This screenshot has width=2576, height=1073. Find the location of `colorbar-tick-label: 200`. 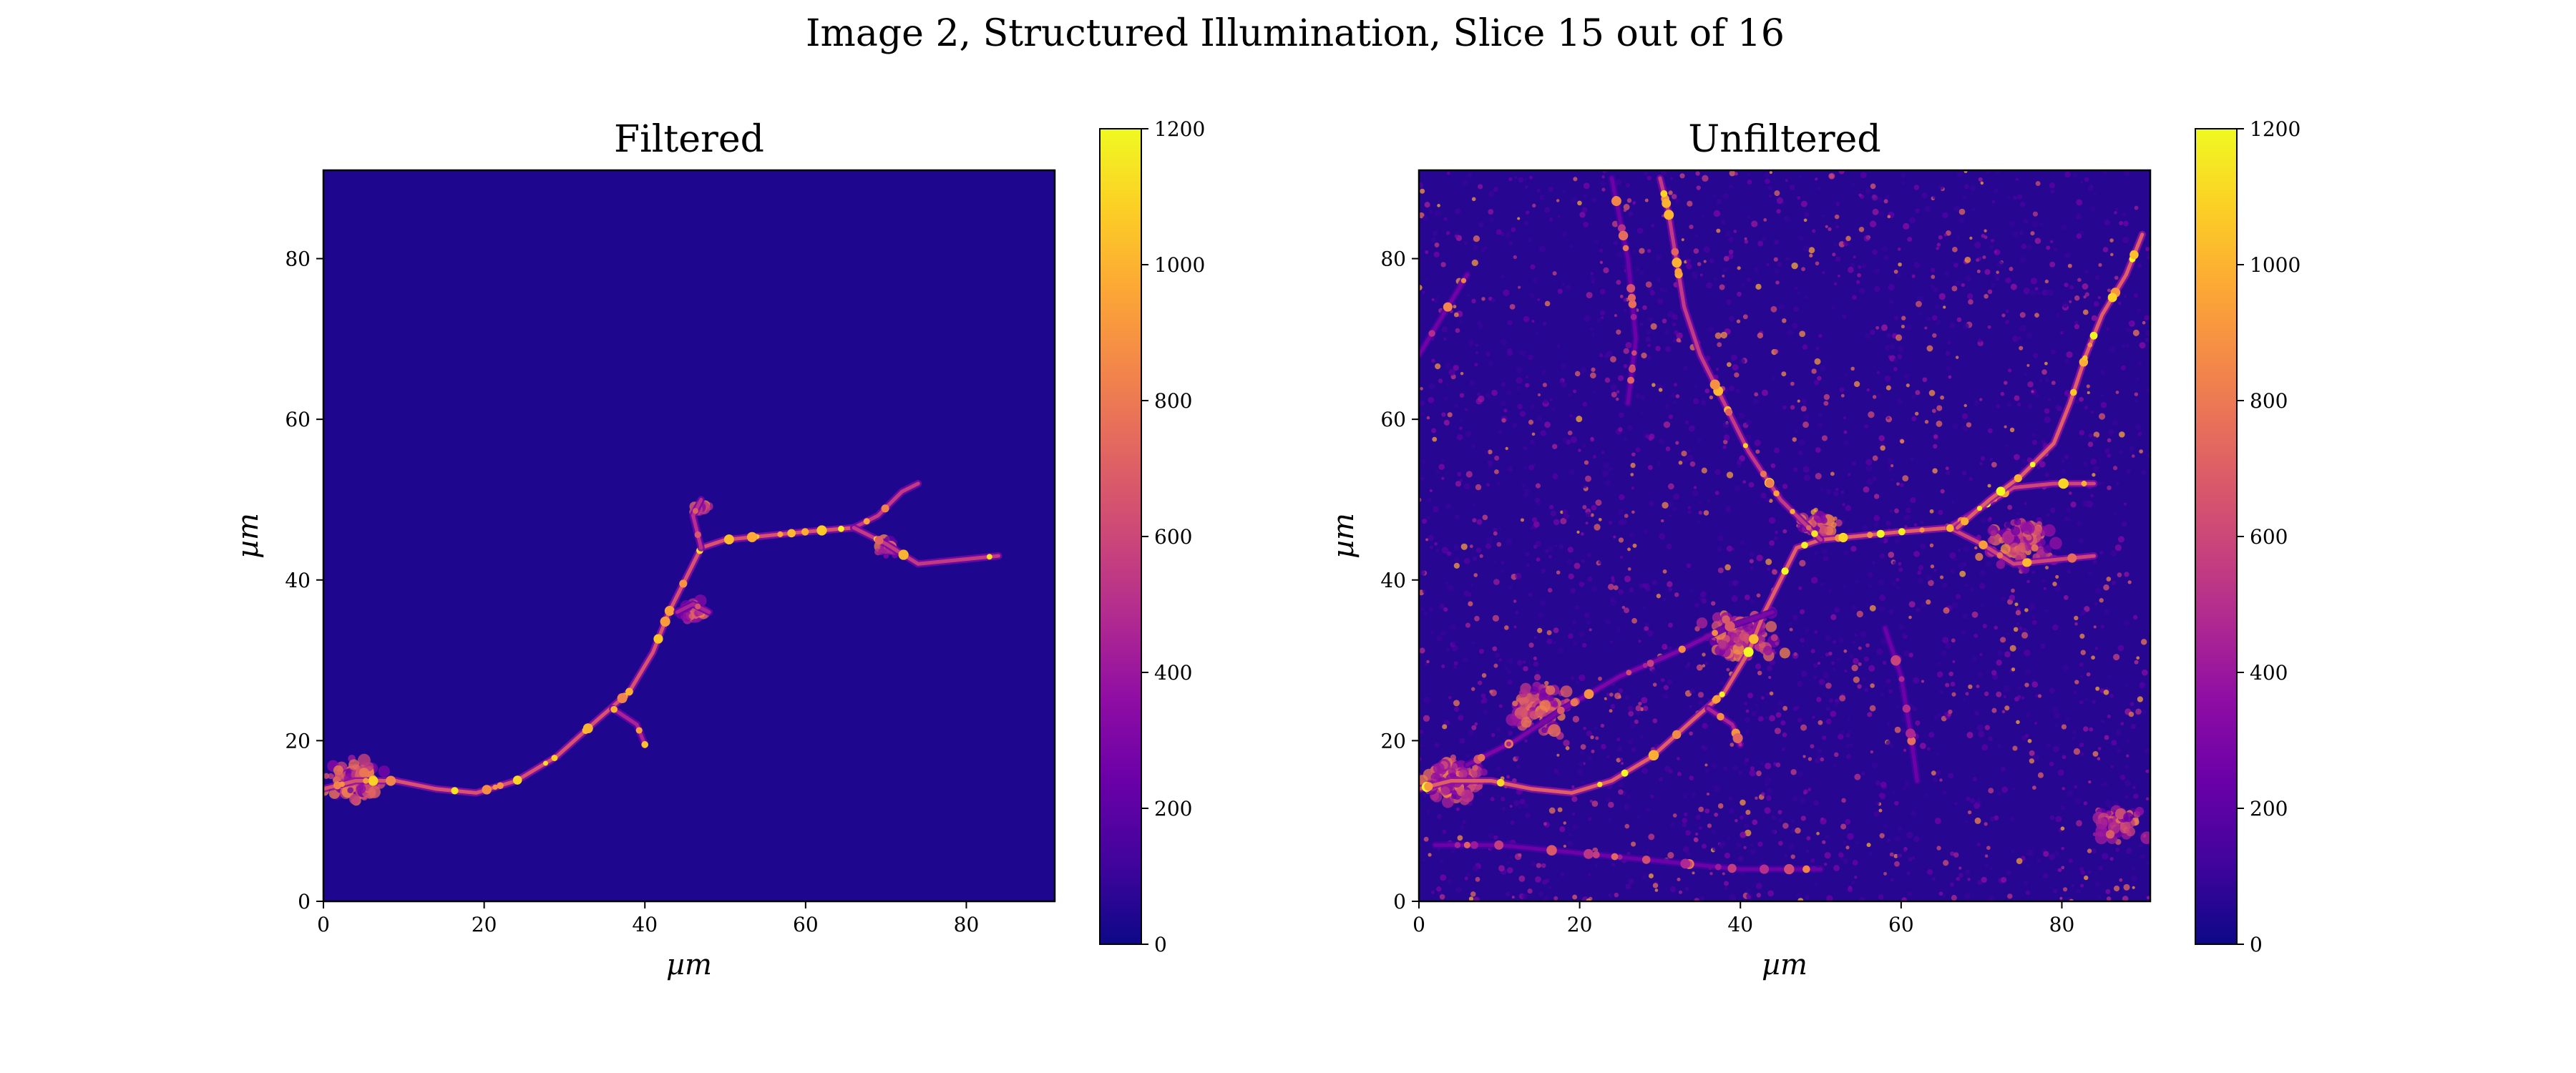

colorbar-tick-label: 200 is located at coordinates (1173, 808).